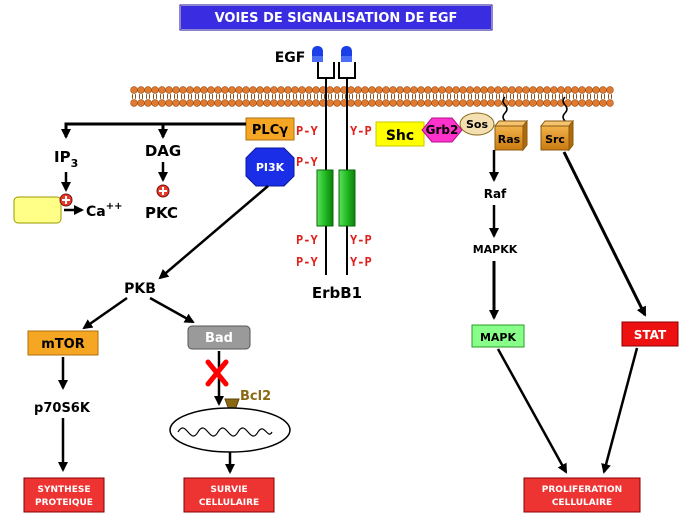 The image size is (689, 524). I want to click on stat-to-prolif-arrow, so click(620, 410).